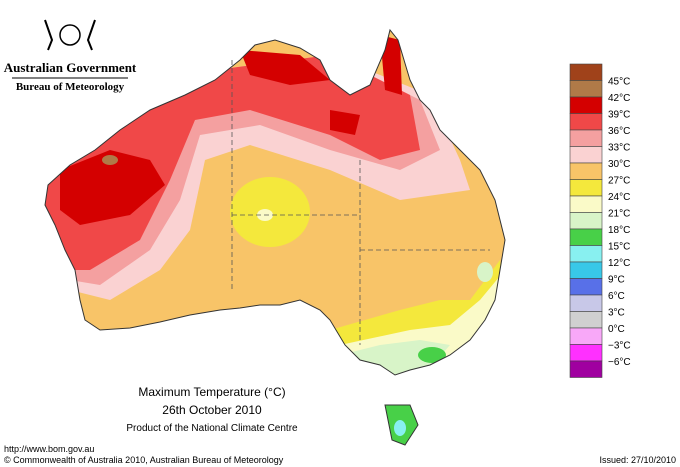 This screenshot has height=467, width=680. I want to click on agency: Australian Government, so click(70, 67).